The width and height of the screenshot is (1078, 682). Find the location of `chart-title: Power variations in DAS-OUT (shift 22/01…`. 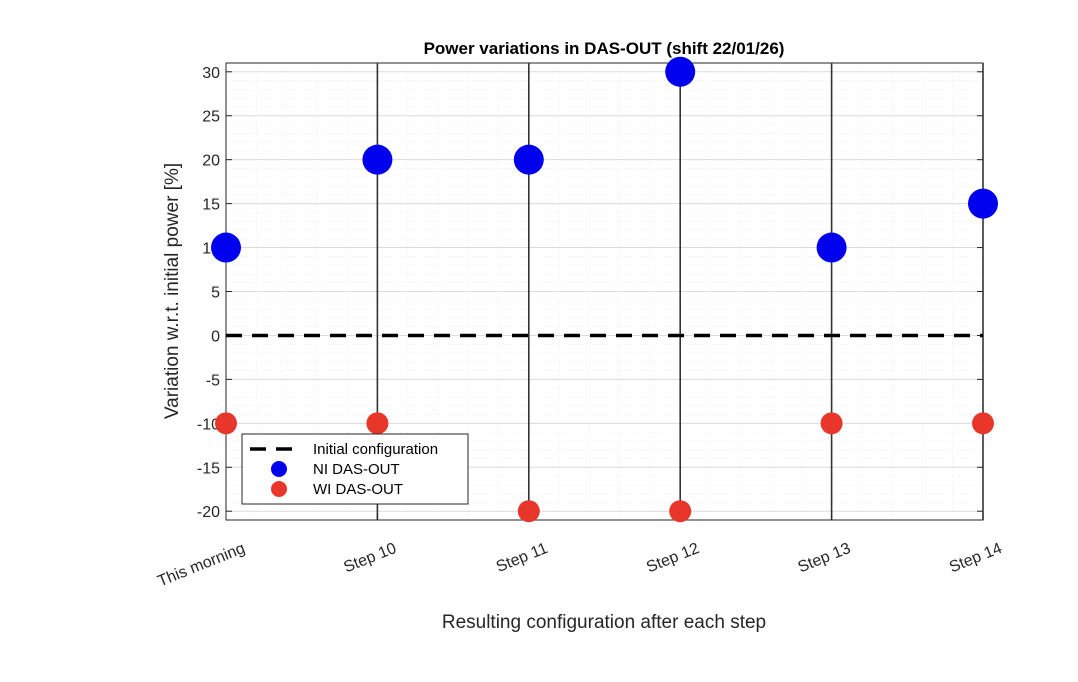

chart-title: Power variations in DAS-OUT (shift 22/01… is located at coordinates (604, 48).